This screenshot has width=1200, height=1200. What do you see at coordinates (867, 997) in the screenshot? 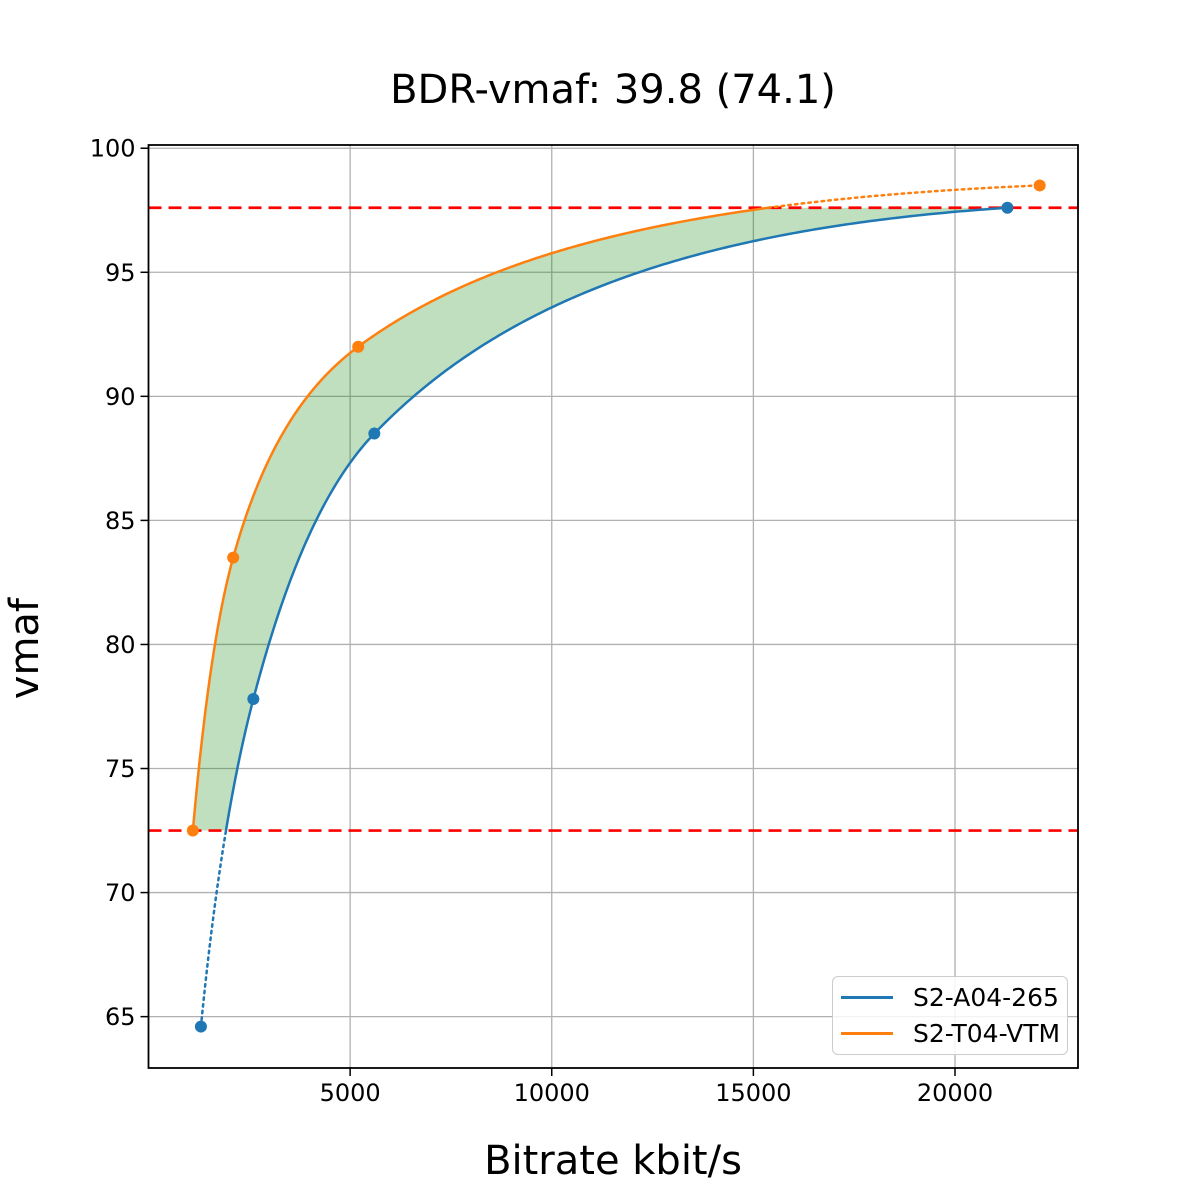
I see `legend-line-sample-blue` at bounding box center [867, 997].